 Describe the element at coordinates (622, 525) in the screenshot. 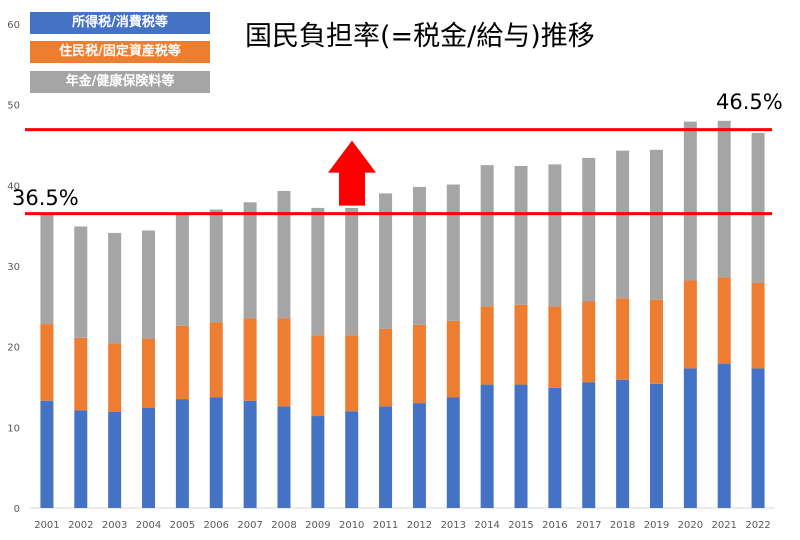

I see `x-tick-label: 2018` at that location.